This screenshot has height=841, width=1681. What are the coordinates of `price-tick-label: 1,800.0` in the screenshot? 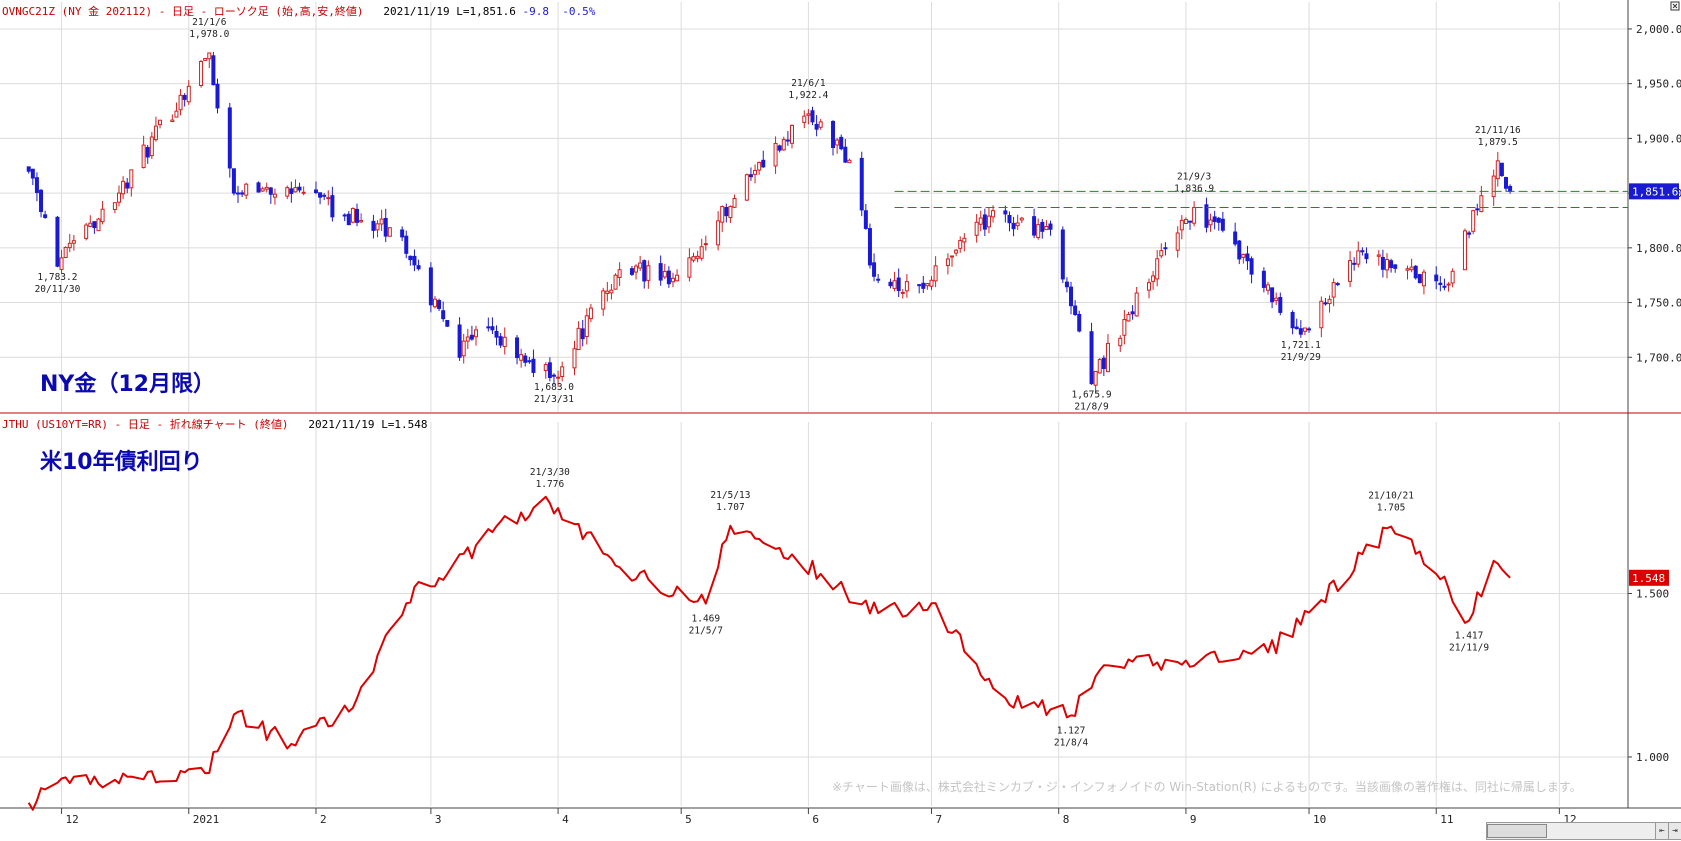 It's located at (1658, 248).